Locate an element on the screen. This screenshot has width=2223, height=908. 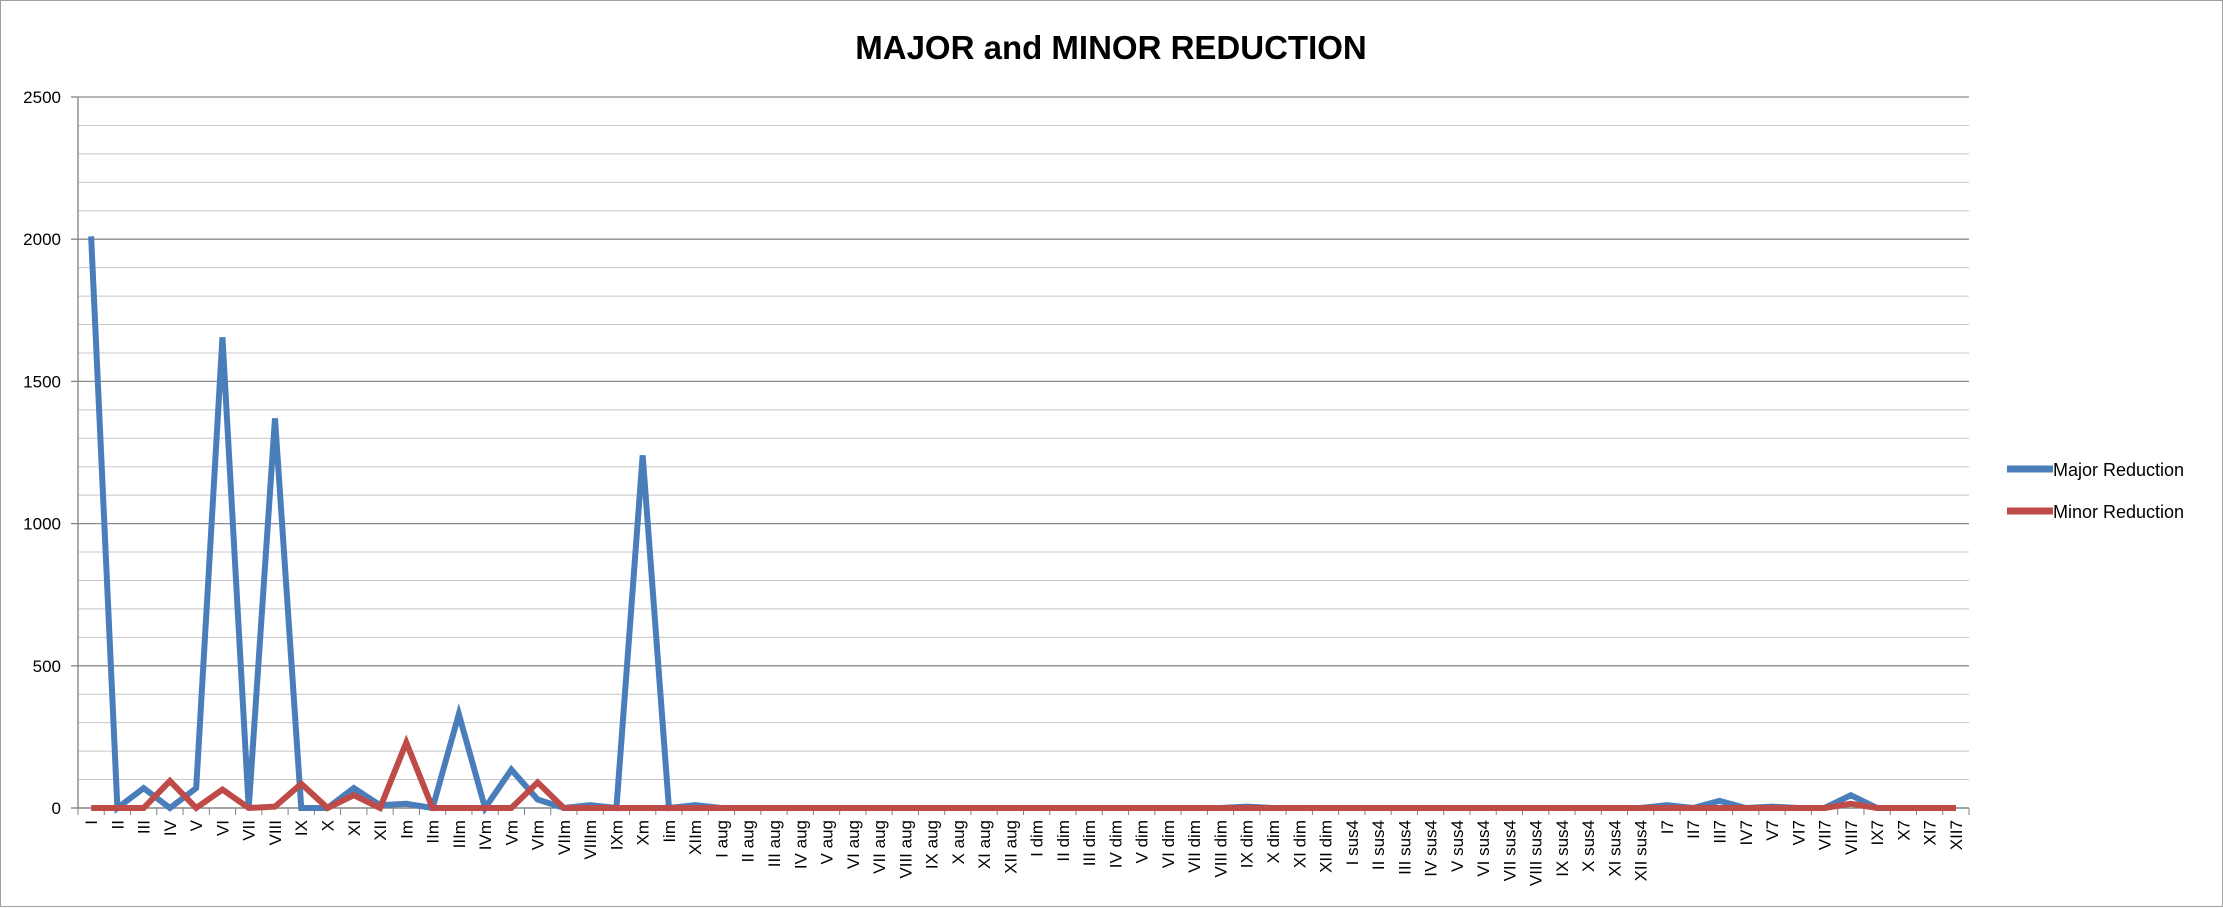
x-tick-label: XII7 is located at coordinates (1956, 835).